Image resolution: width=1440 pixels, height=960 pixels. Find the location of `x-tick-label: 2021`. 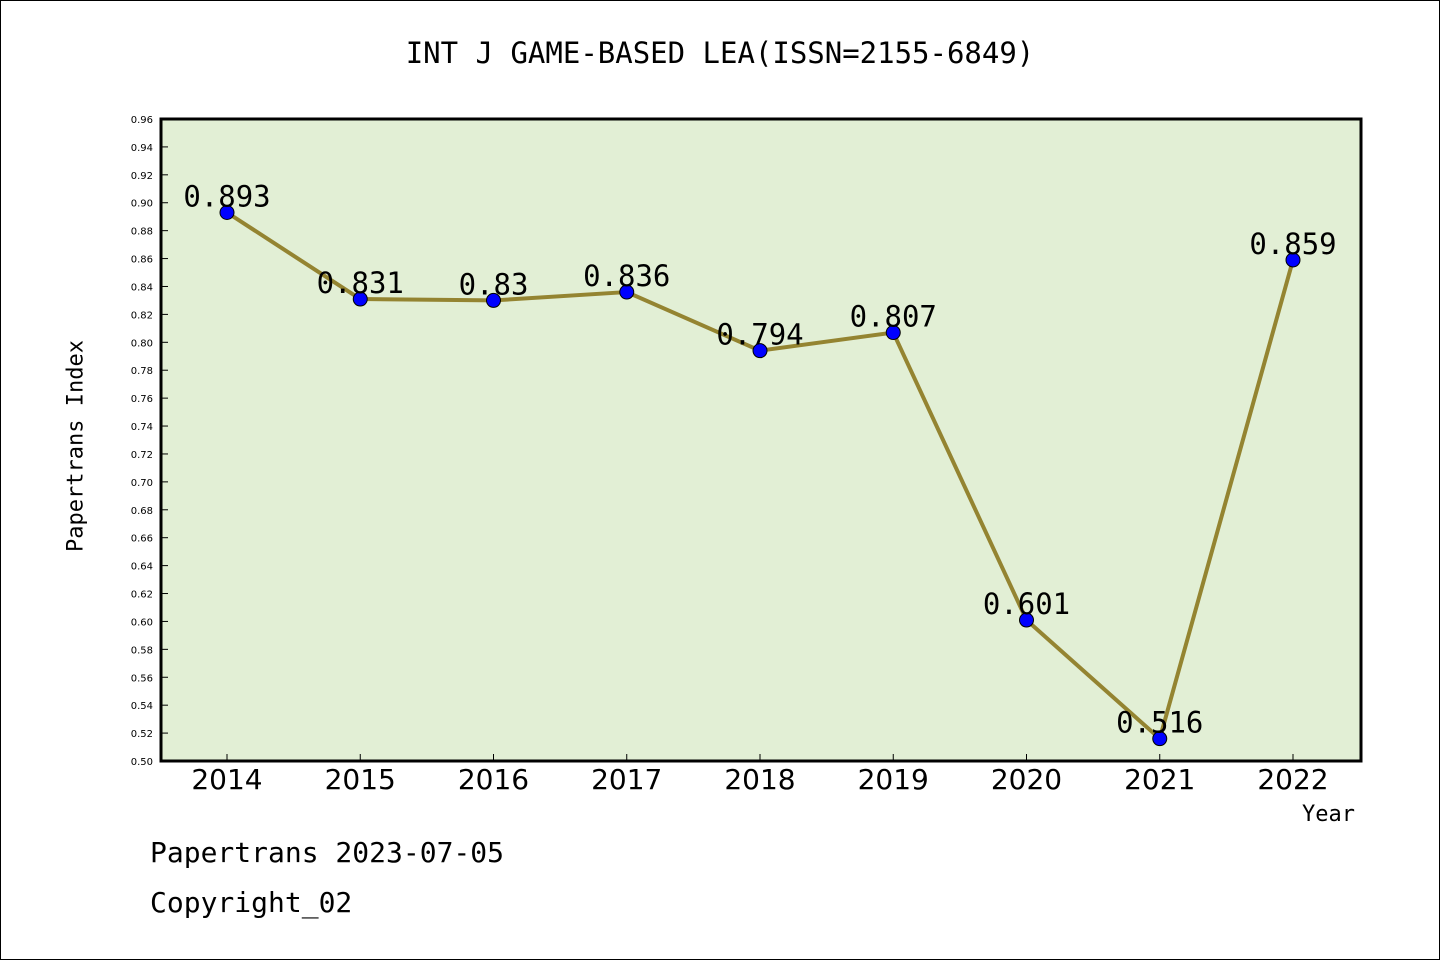

x-tick-label: 2021 is located at coordinates (1159, 779).